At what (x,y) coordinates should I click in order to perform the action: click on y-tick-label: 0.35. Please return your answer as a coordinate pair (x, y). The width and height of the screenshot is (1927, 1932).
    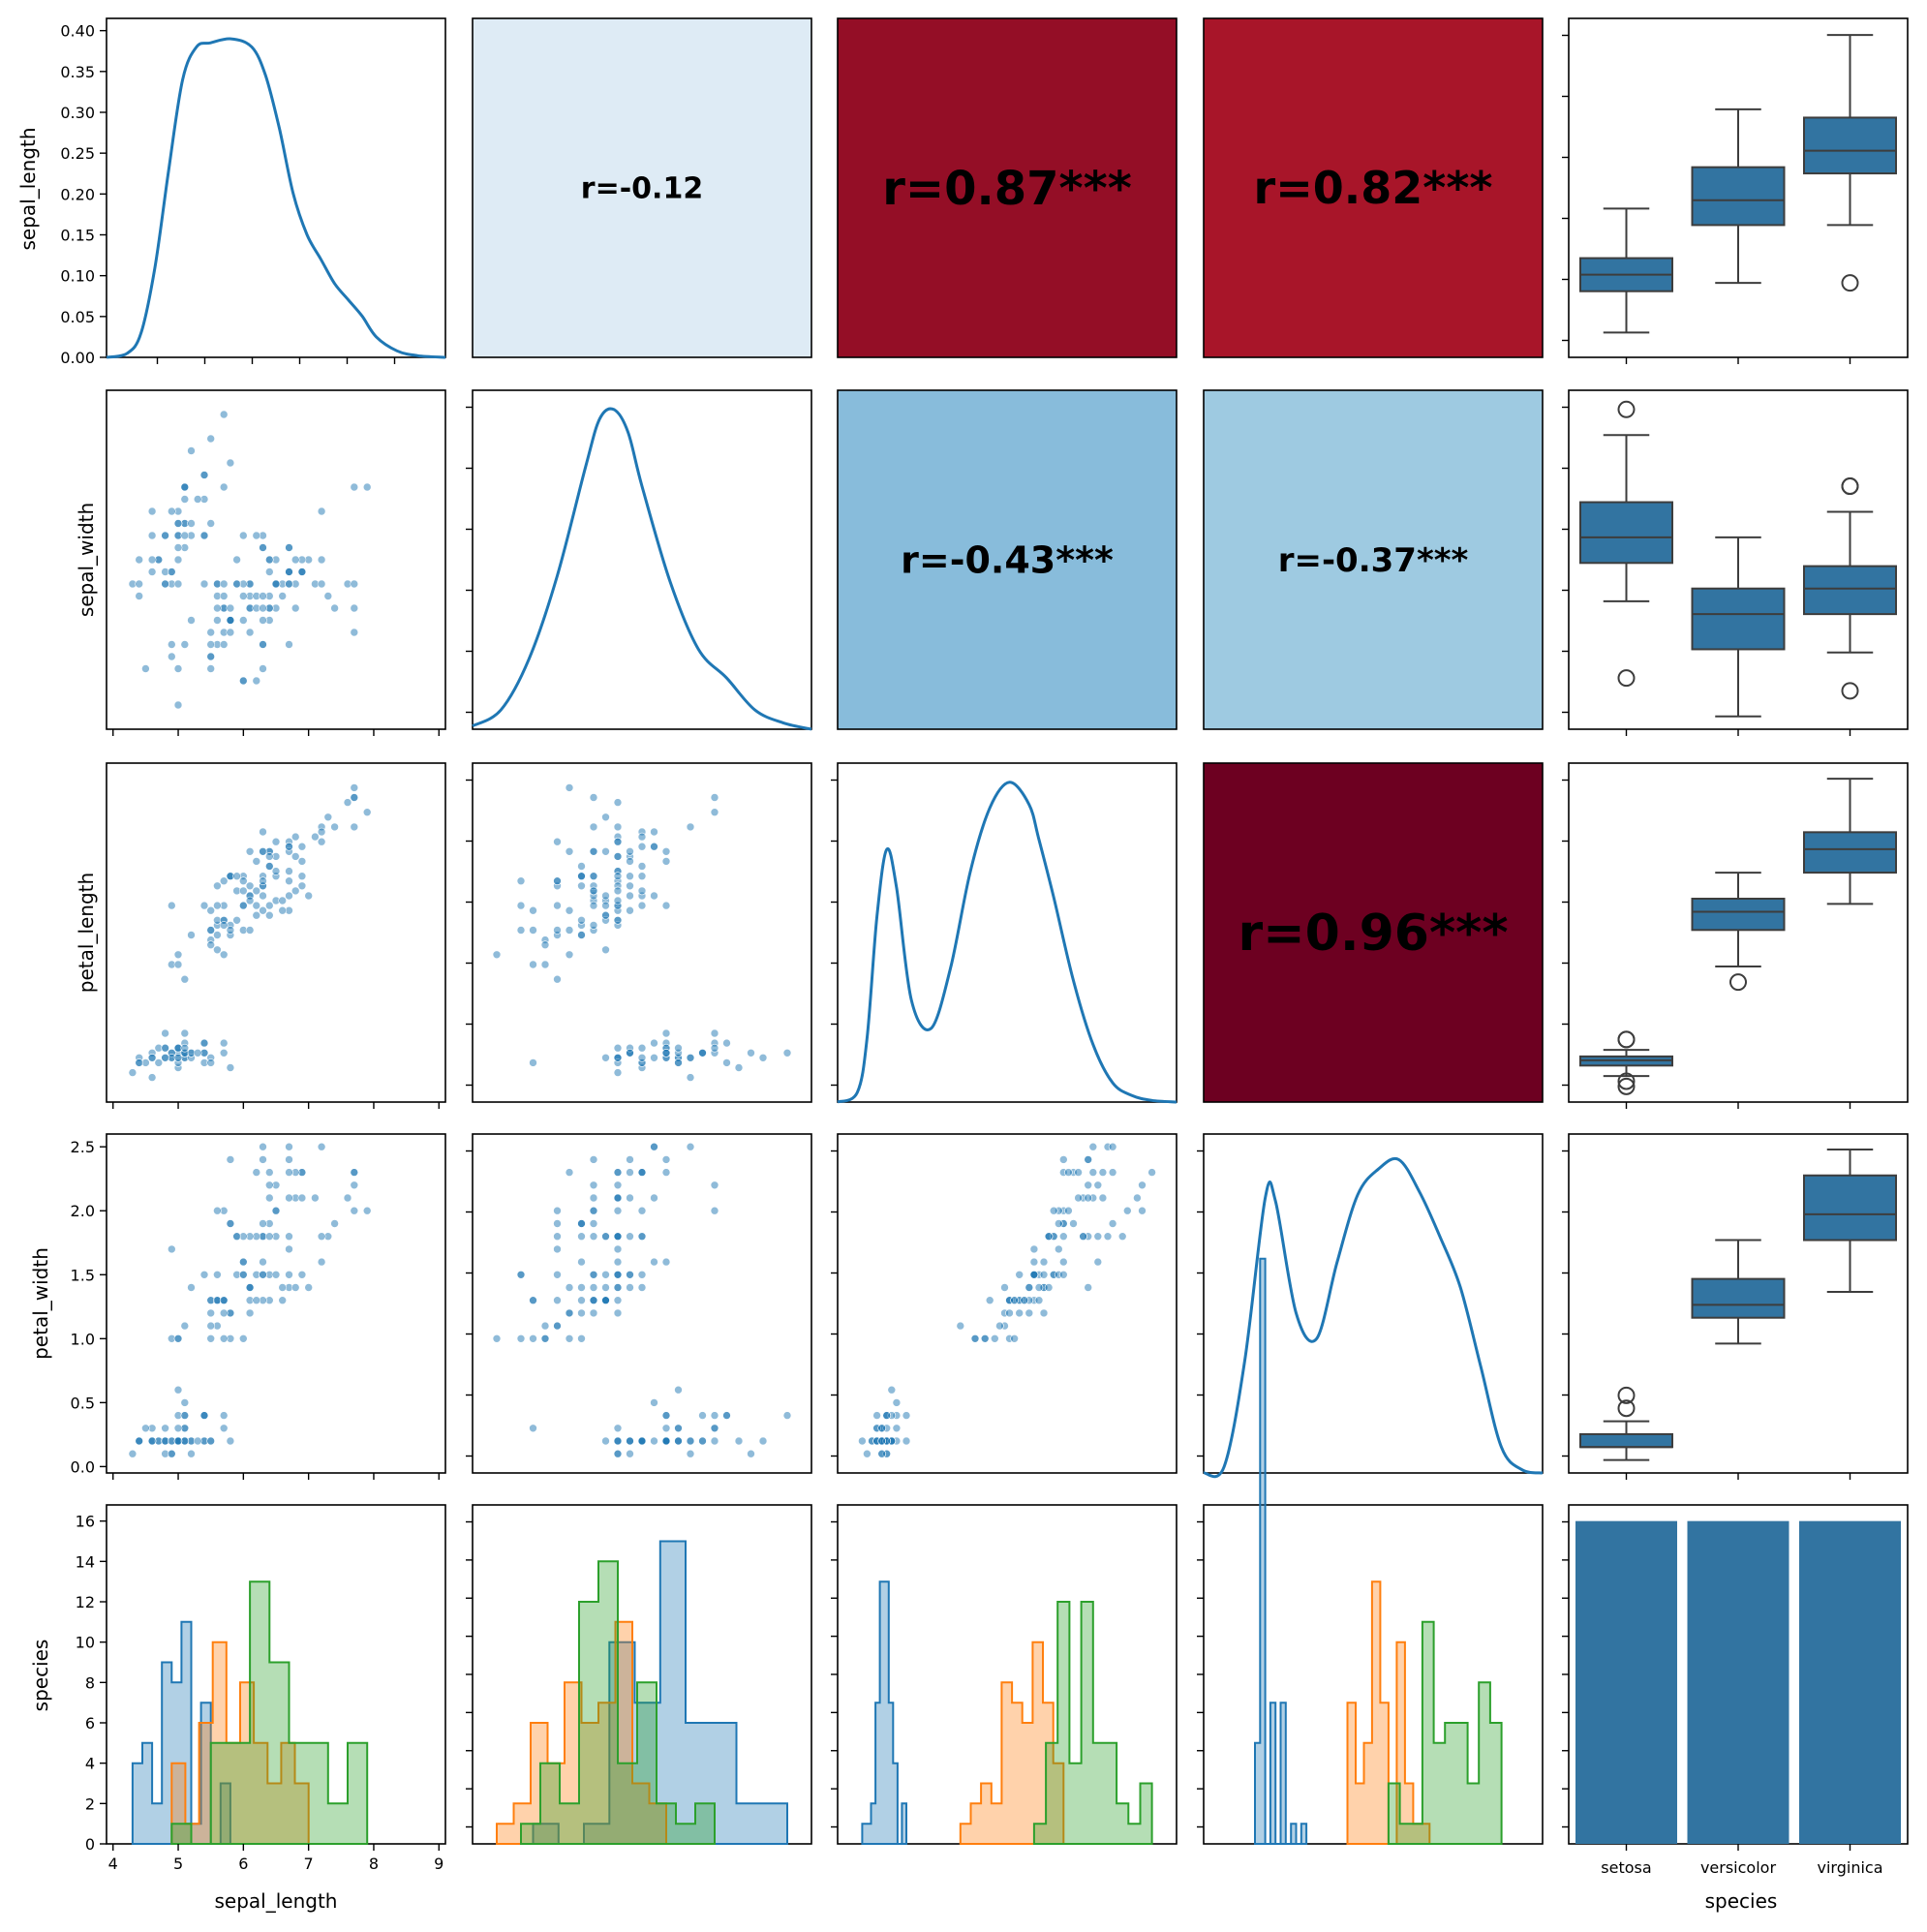
    Looking at the image, I should click on (78, 72).